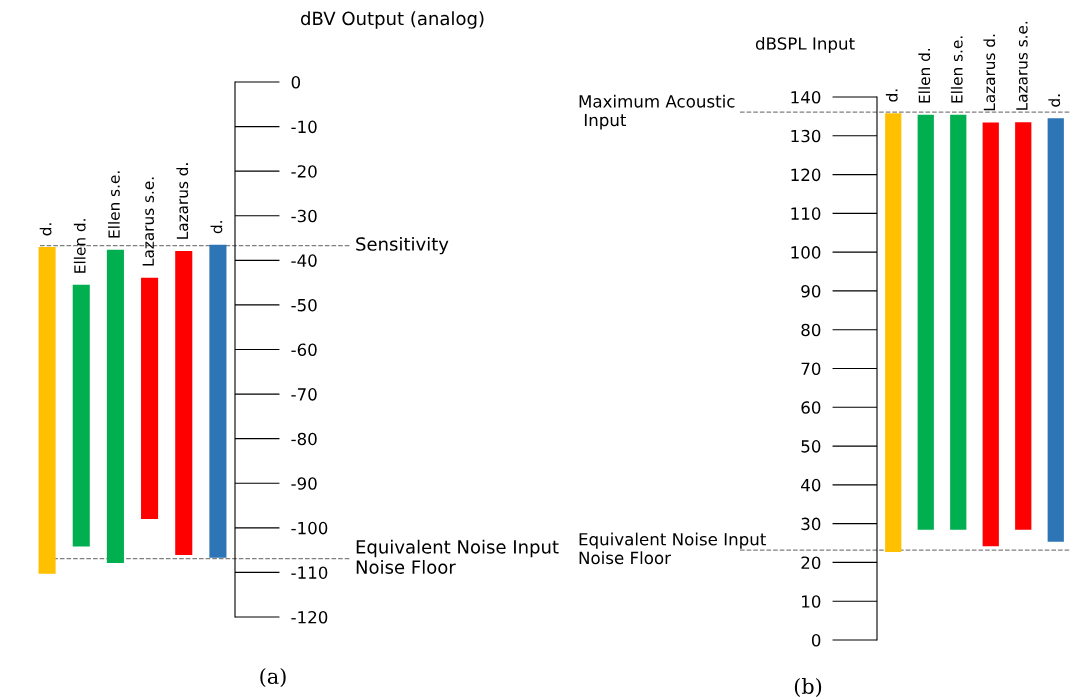 The height and width of the screenshot is (700, 1074). I want to click on ref-line-label: Sensitivity, so click(402, 245).